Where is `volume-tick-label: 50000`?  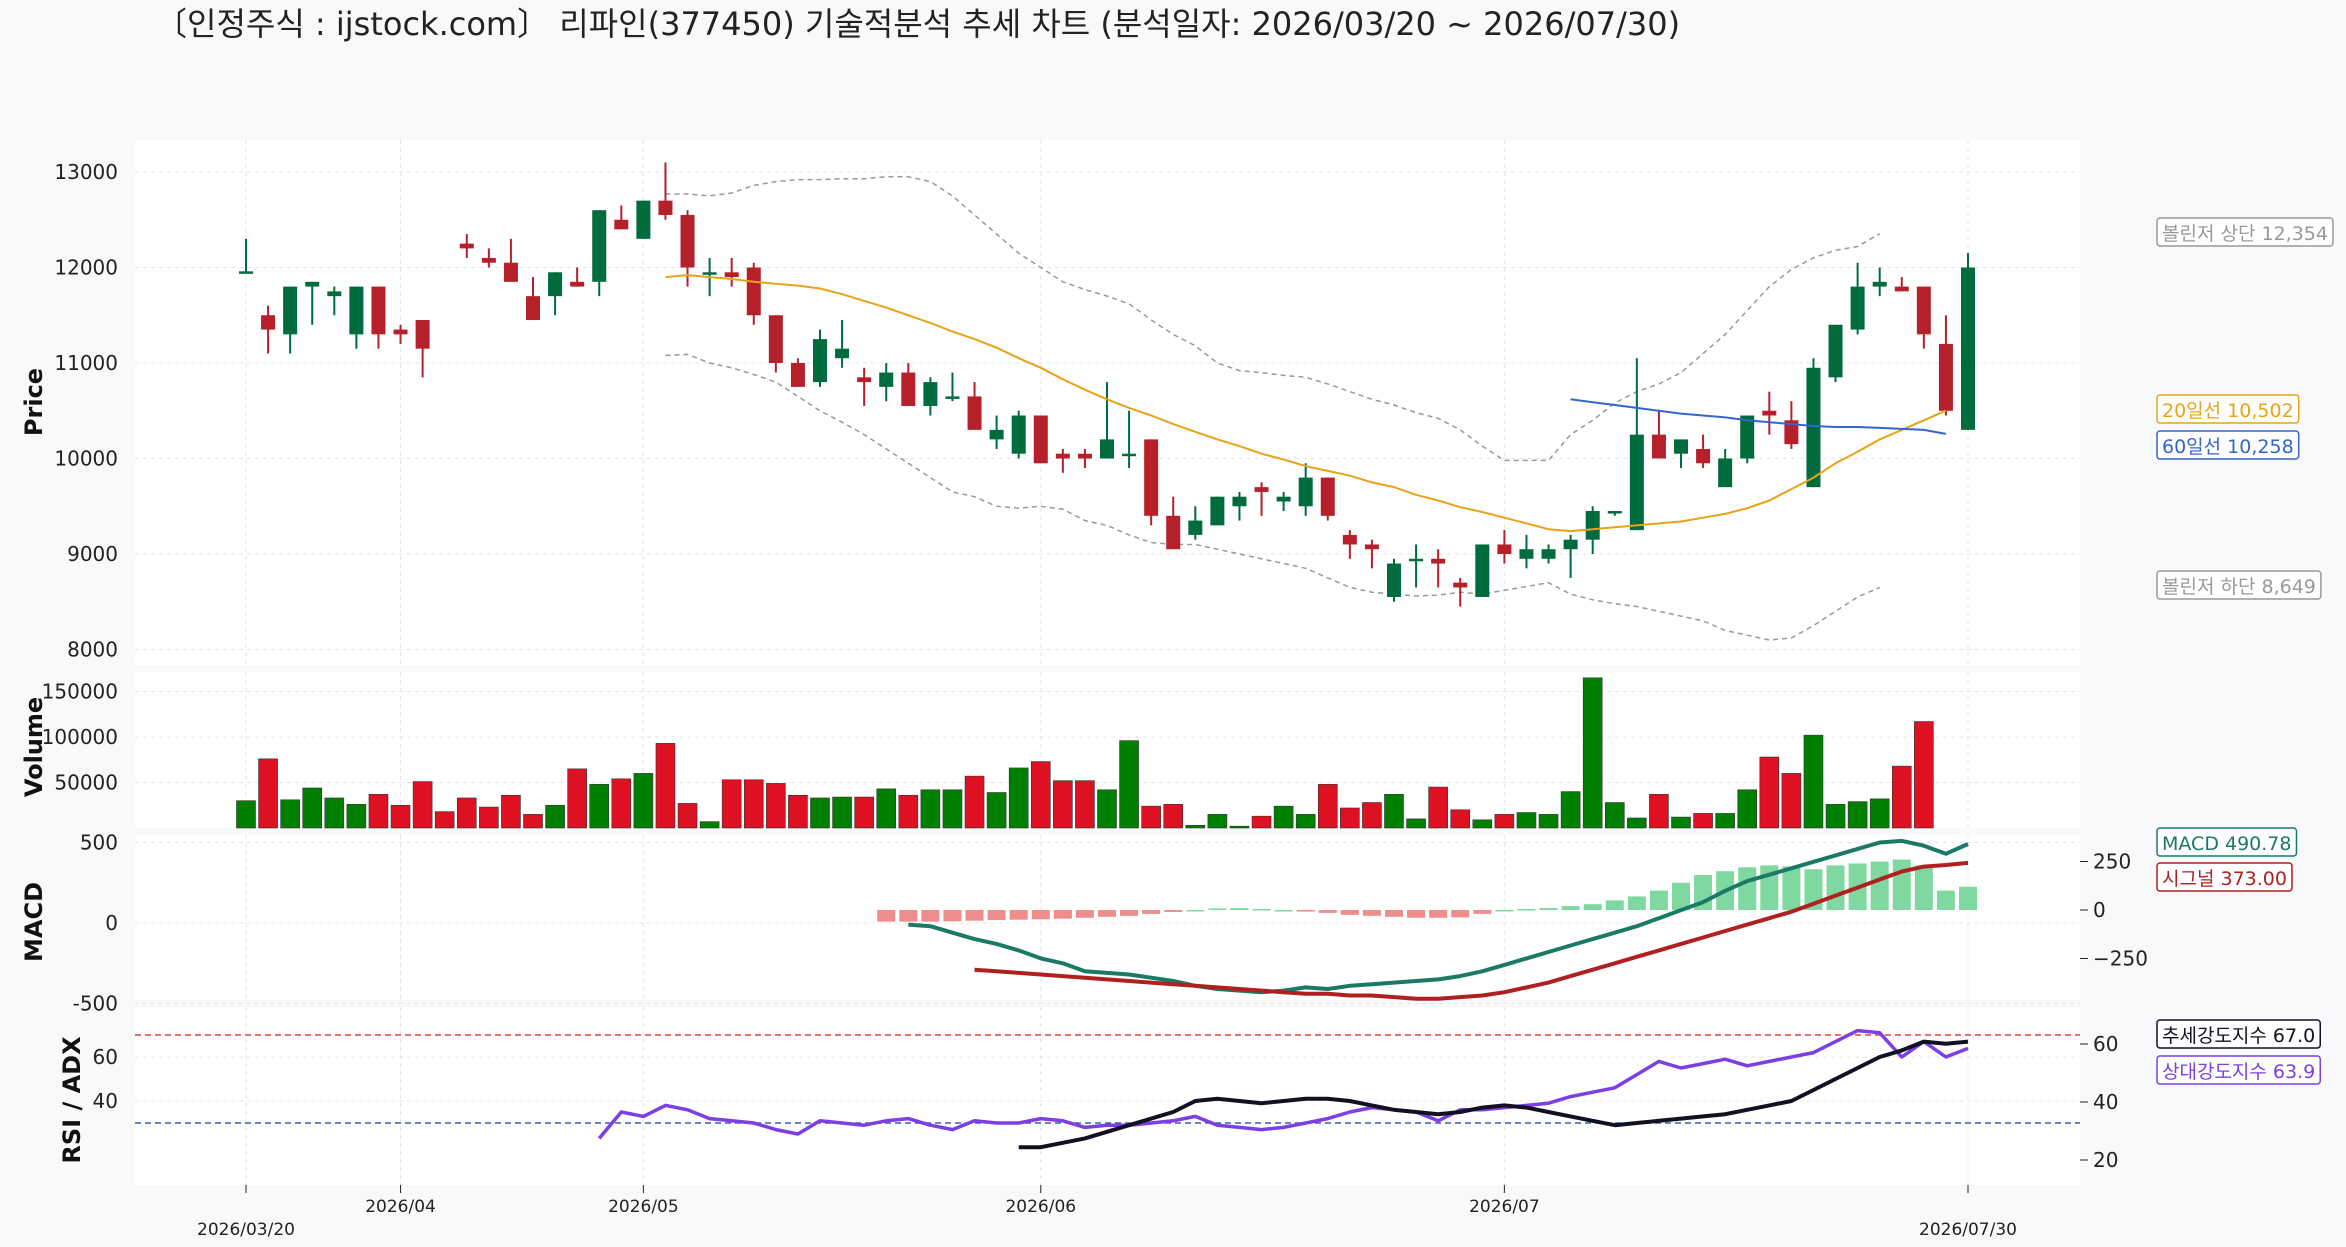 volume-tick-label: 50000 is located at coordinates (86, 783).